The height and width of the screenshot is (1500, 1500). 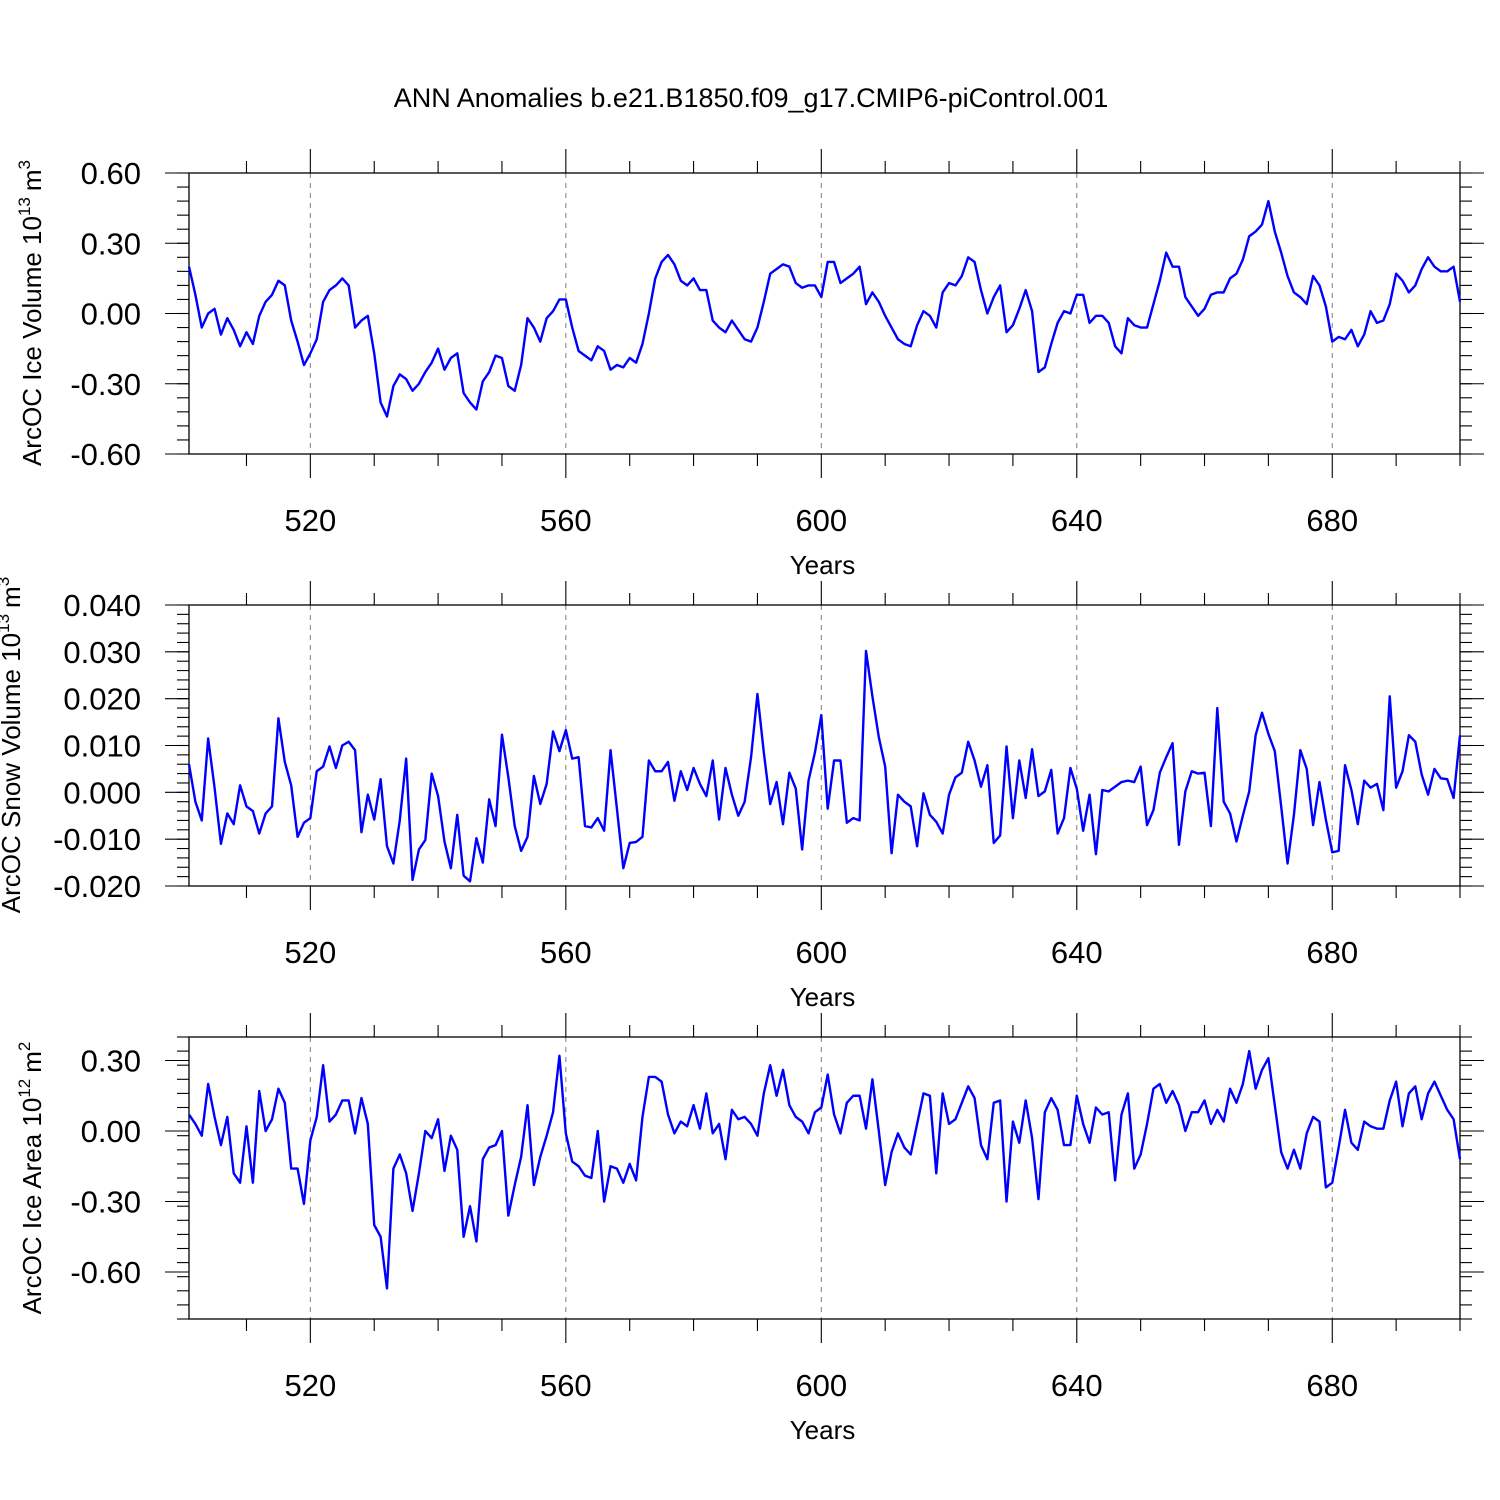 I want to click on y-axis-label: ArcOC Snow Volume 1013 m3, so click(x=13, y=745).